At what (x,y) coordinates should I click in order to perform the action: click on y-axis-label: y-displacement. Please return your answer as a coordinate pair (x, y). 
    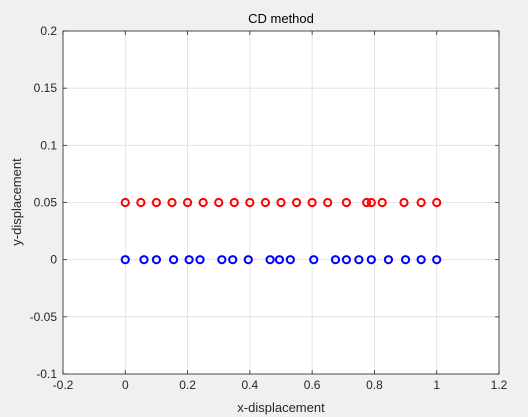
    Looking at the image, I should click on (16, 202).